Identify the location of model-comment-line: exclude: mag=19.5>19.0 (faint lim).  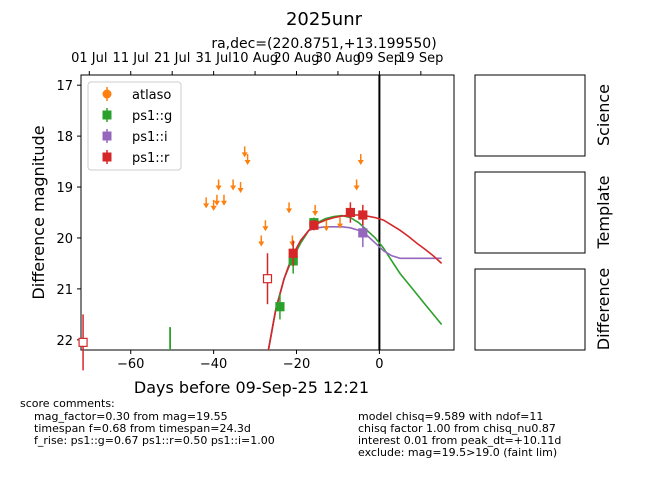
(458, 452).